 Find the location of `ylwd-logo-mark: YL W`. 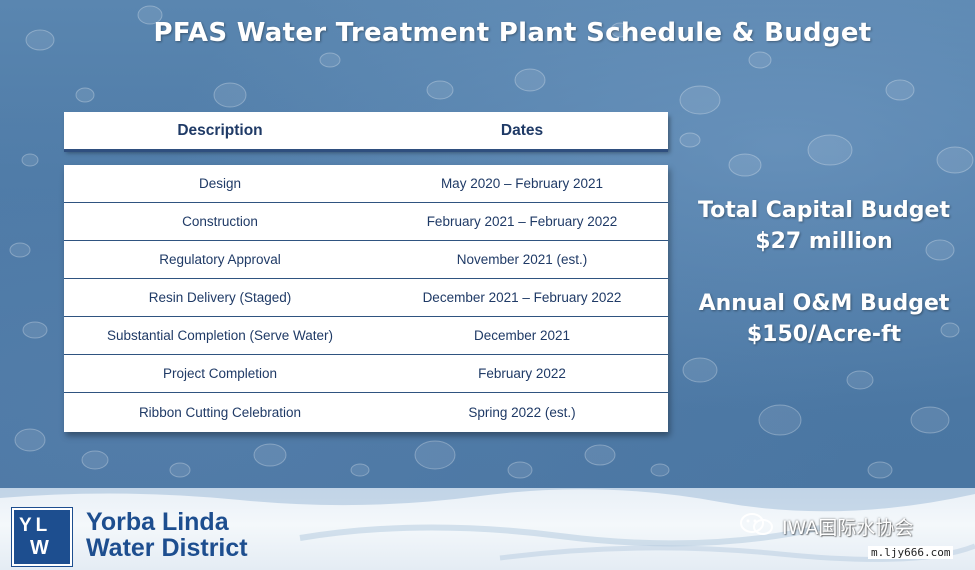

ylwd-logo-mark: YL W is located at coordinates (42, 537).